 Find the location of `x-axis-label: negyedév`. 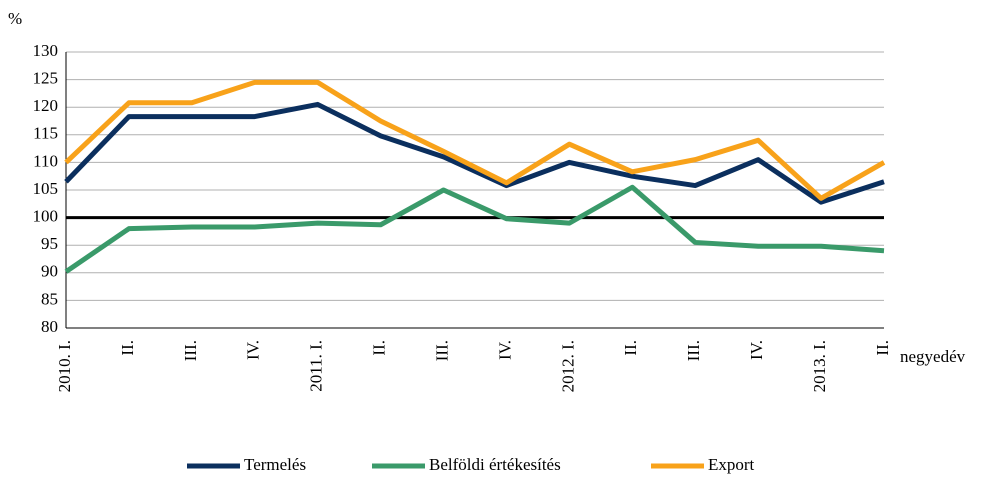

x-axis-label: negyedév is located at coordinates (933, 356).